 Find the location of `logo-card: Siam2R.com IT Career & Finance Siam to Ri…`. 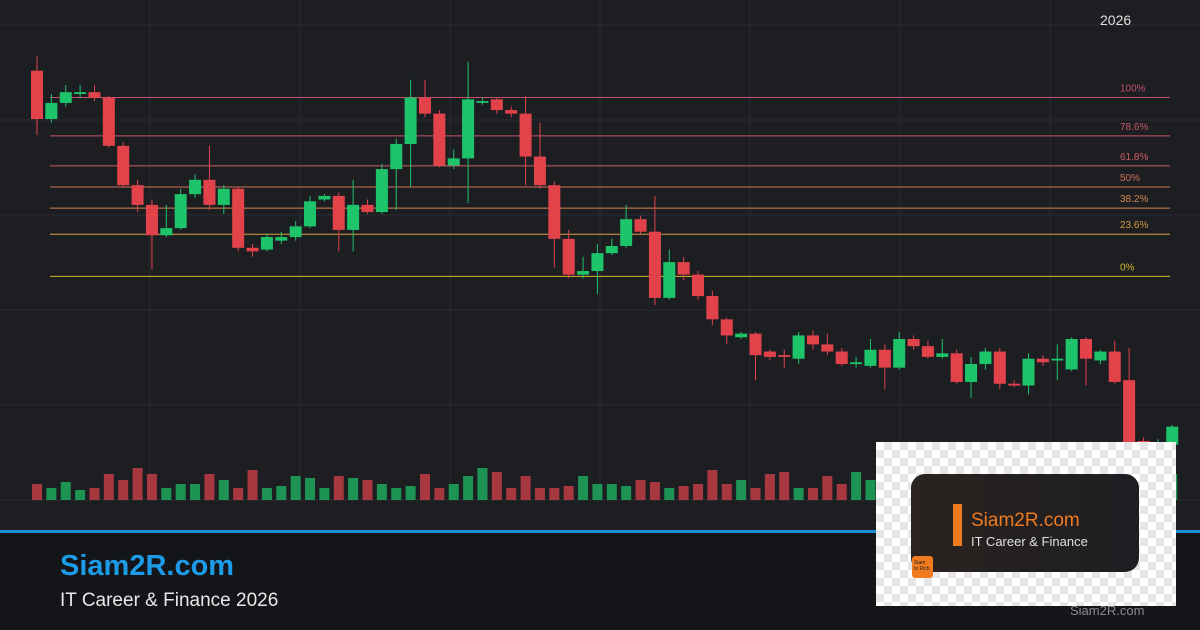

logo-card: Siam2R.com IT Career & Finance Siam to Ri… is located at coordinates (1025, 526).